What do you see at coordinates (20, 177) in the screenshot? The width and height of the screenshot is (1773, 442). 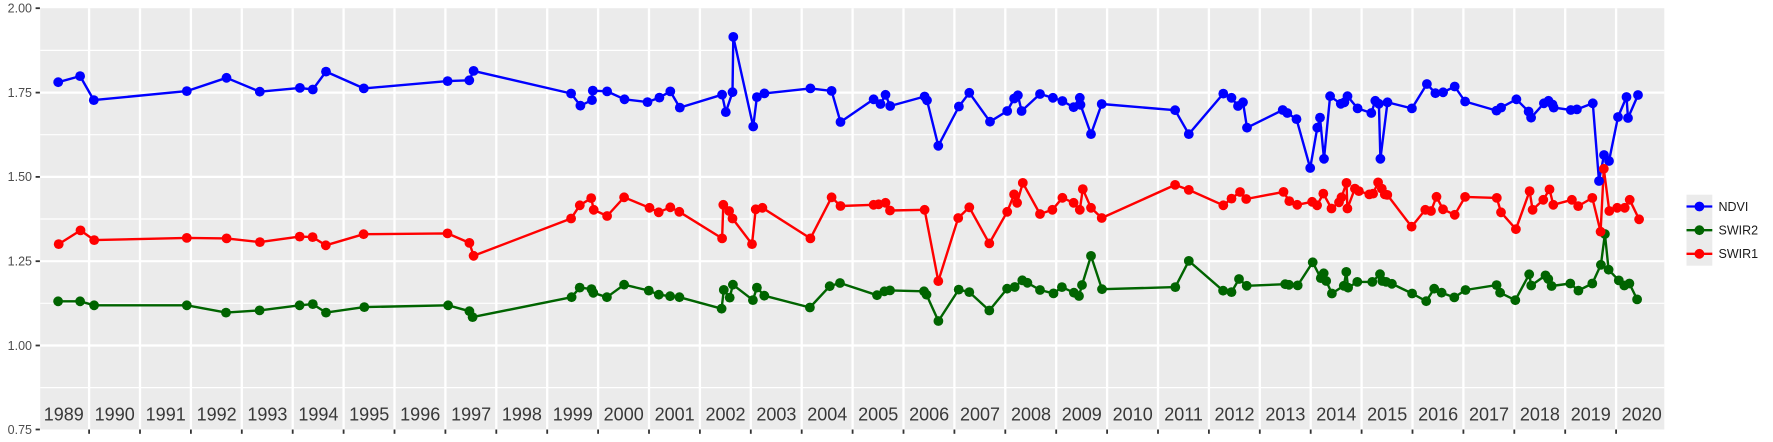 I see `svg-text: 1.50` at bounding box center [20, 177].